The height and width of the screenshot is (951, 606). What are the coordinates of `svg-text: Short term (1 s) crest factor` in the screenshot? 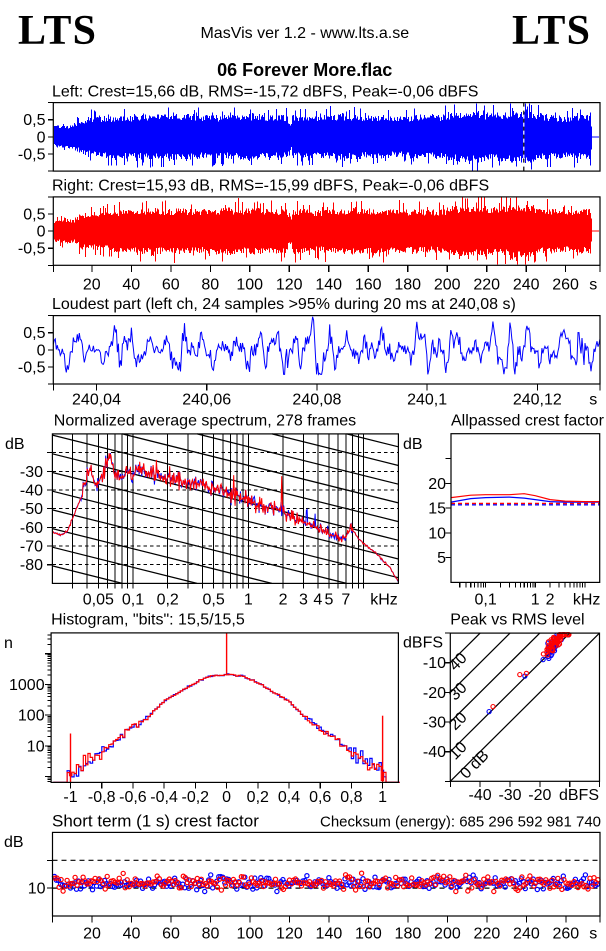 It's located at (155, 821).